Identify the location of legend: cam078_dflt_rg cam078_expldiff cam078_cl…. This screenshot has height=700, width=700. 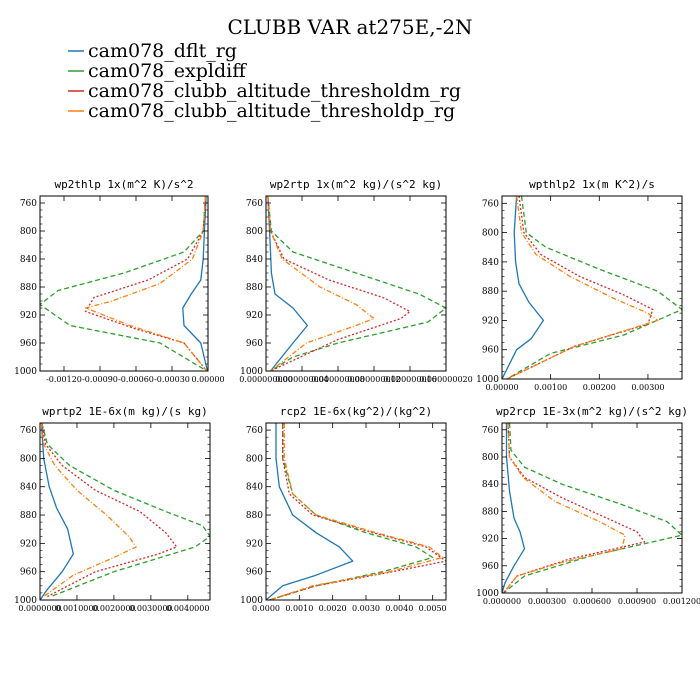
(264, 81).